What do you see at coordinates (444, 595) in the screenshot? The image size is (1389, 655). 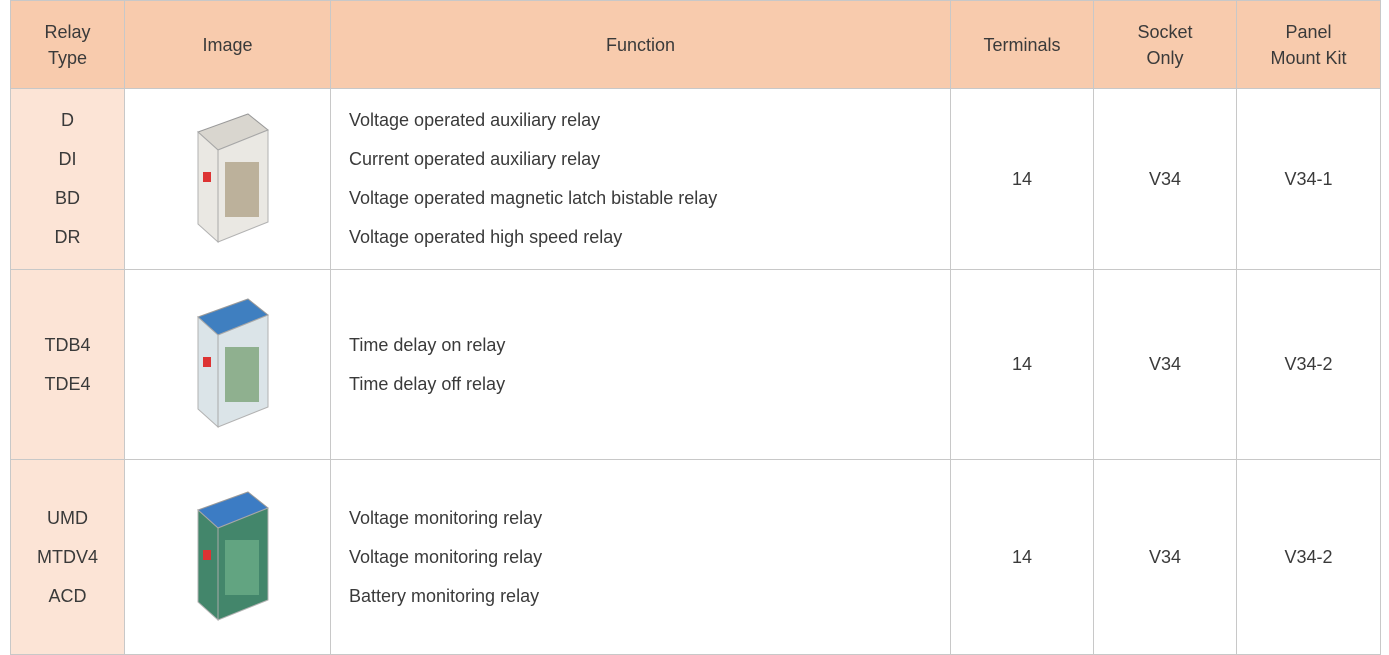 I see `function-text: Battery monitoring relay` at bounding box center [444, 595].